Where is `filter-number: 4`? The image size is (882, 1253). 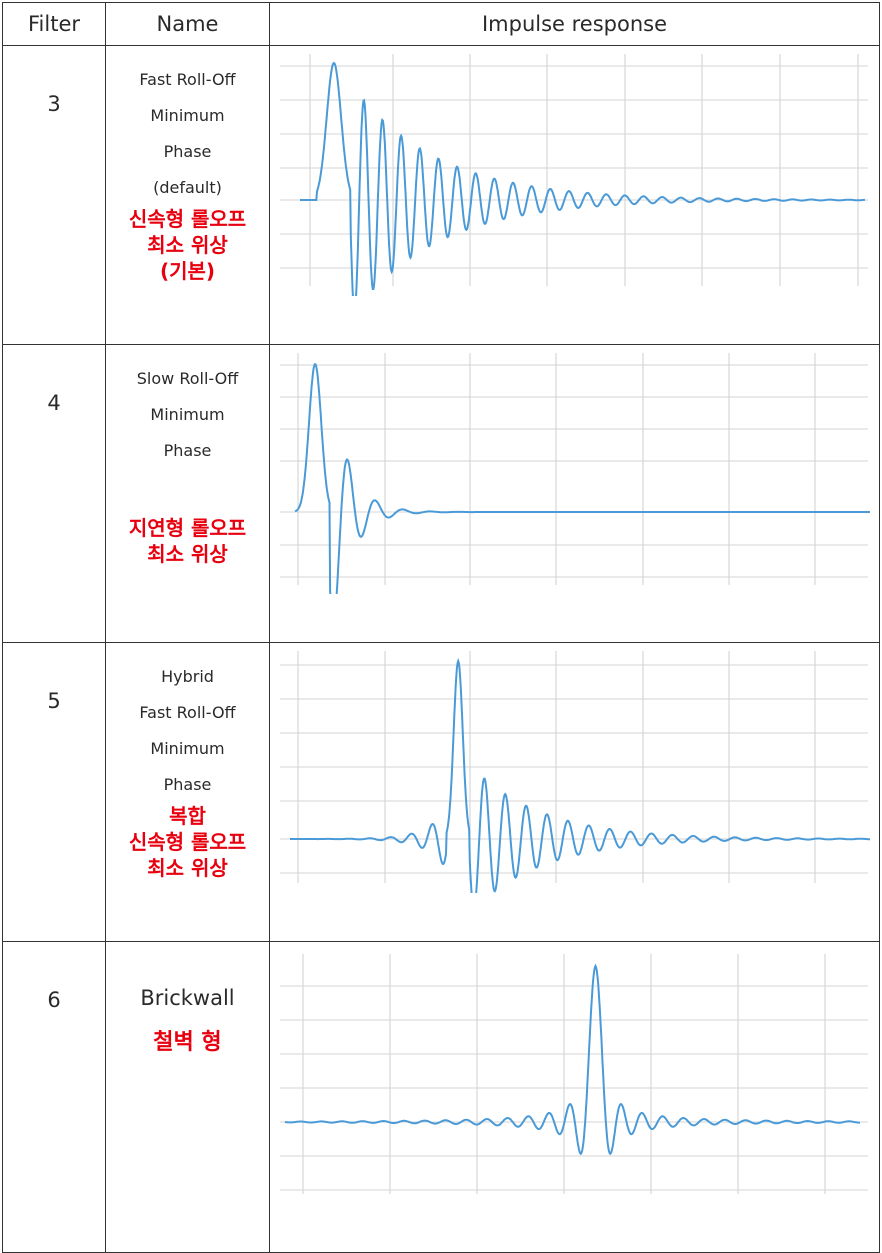
filter-number: 4 is located at coordinates (54, 493).